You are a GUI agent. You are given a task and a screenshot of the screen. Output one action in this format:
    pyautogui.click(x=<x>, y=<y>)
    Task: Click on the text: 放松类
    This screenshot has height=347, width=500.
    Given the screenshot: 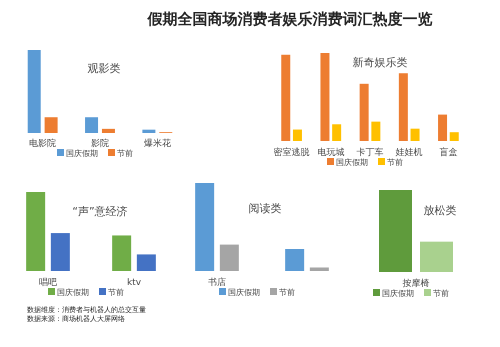 What is the action you would take?
    pyautogui.click(x=440, y=210)
    